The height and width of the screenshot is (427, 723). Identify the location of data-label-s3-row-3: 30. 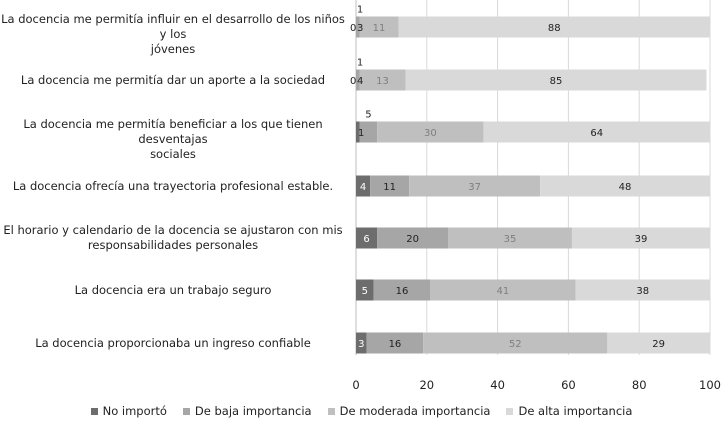
(430, 133).